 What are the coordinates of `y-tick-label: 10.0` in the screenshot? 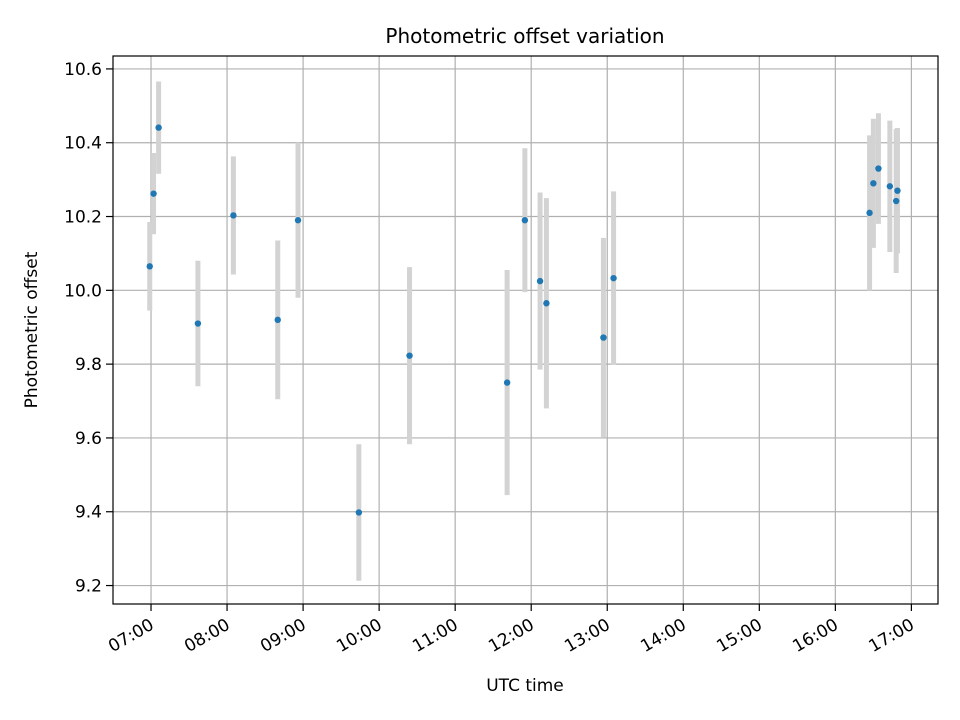 It's located at (83, 291).